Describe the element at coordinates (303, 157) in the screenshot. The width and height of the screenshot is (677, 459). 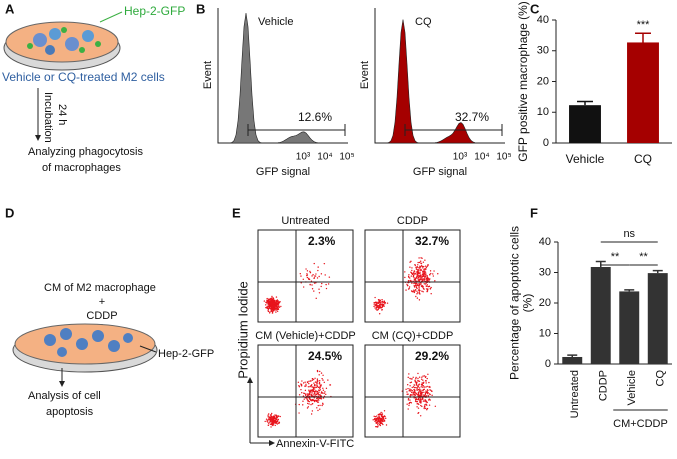
I see `x-tick-label: 10³` at that location.